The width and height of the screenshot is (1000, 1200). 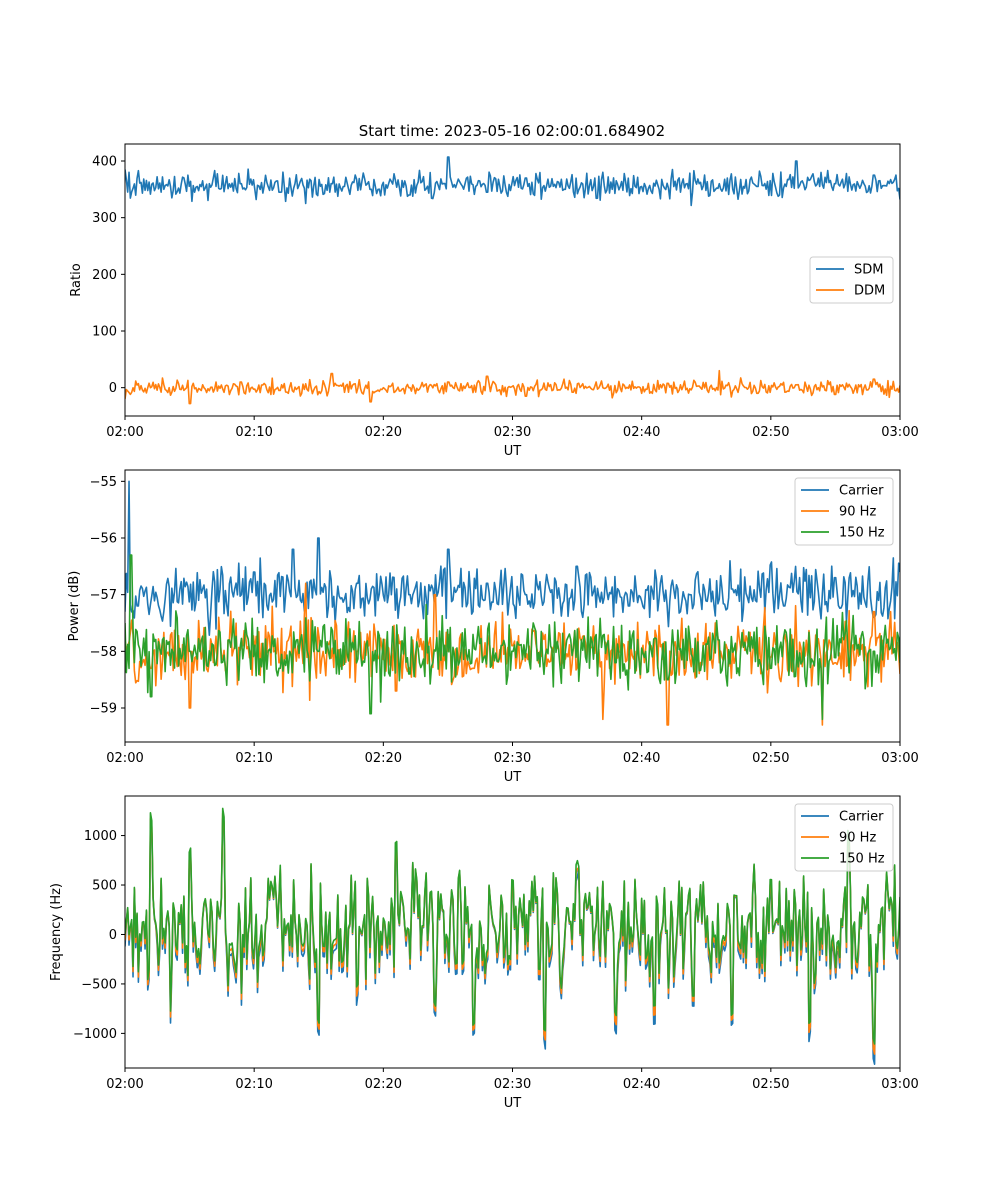 What do you see at coordinates (103, 652) in the screenshot?
I see `y-tick-label: −58` at bounding box center [103, 652].